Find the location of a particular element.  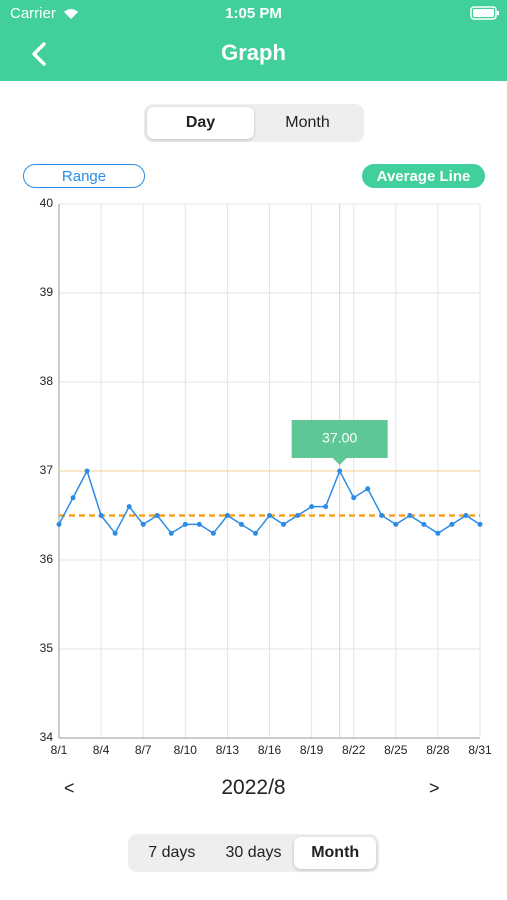

period-label: 2022/8 is located at coordinates (253, 787).